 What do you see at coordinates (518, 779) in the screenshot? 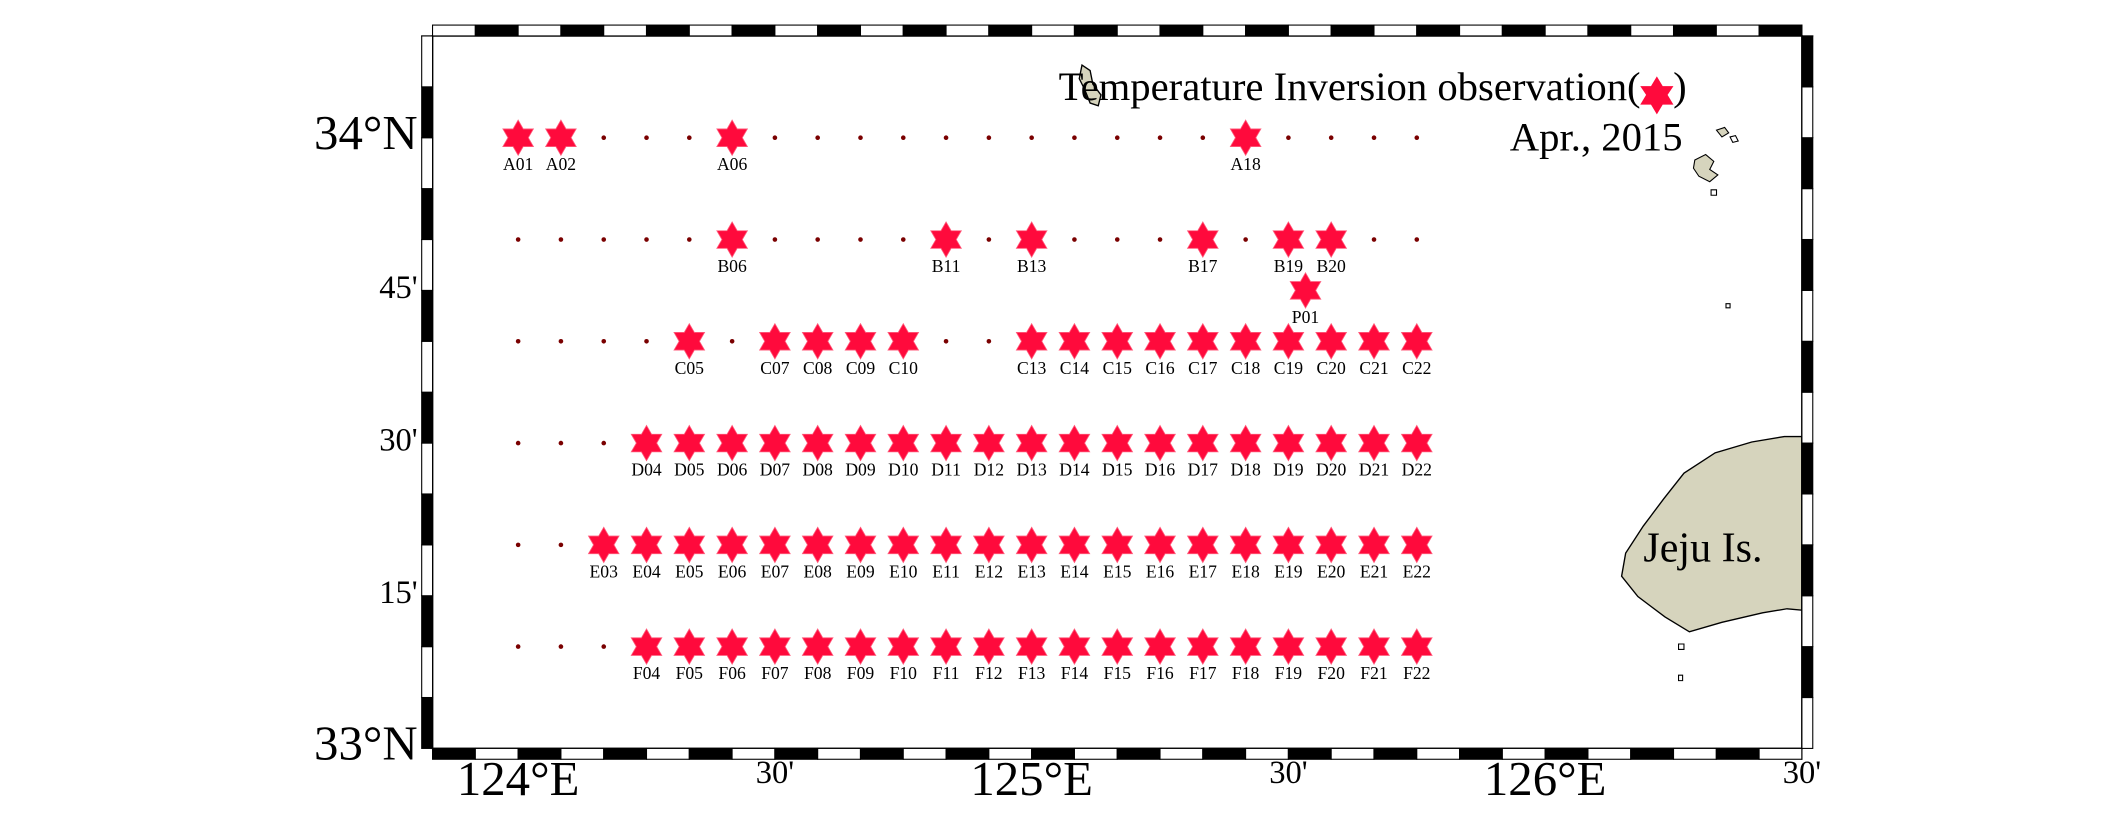
I see `x-tick-label: 124°E` at bounding box center [518, 779].